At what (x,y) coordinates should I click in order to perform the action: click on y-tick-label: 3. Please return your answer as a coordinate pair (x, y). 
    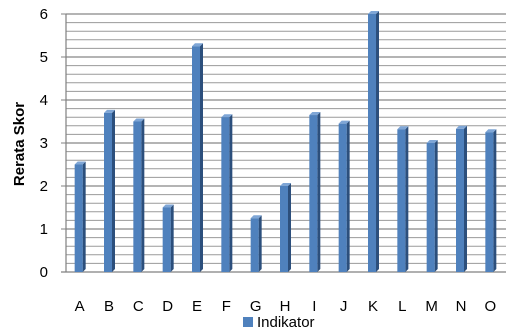
    Looking at the image, I should click on (44, 143).